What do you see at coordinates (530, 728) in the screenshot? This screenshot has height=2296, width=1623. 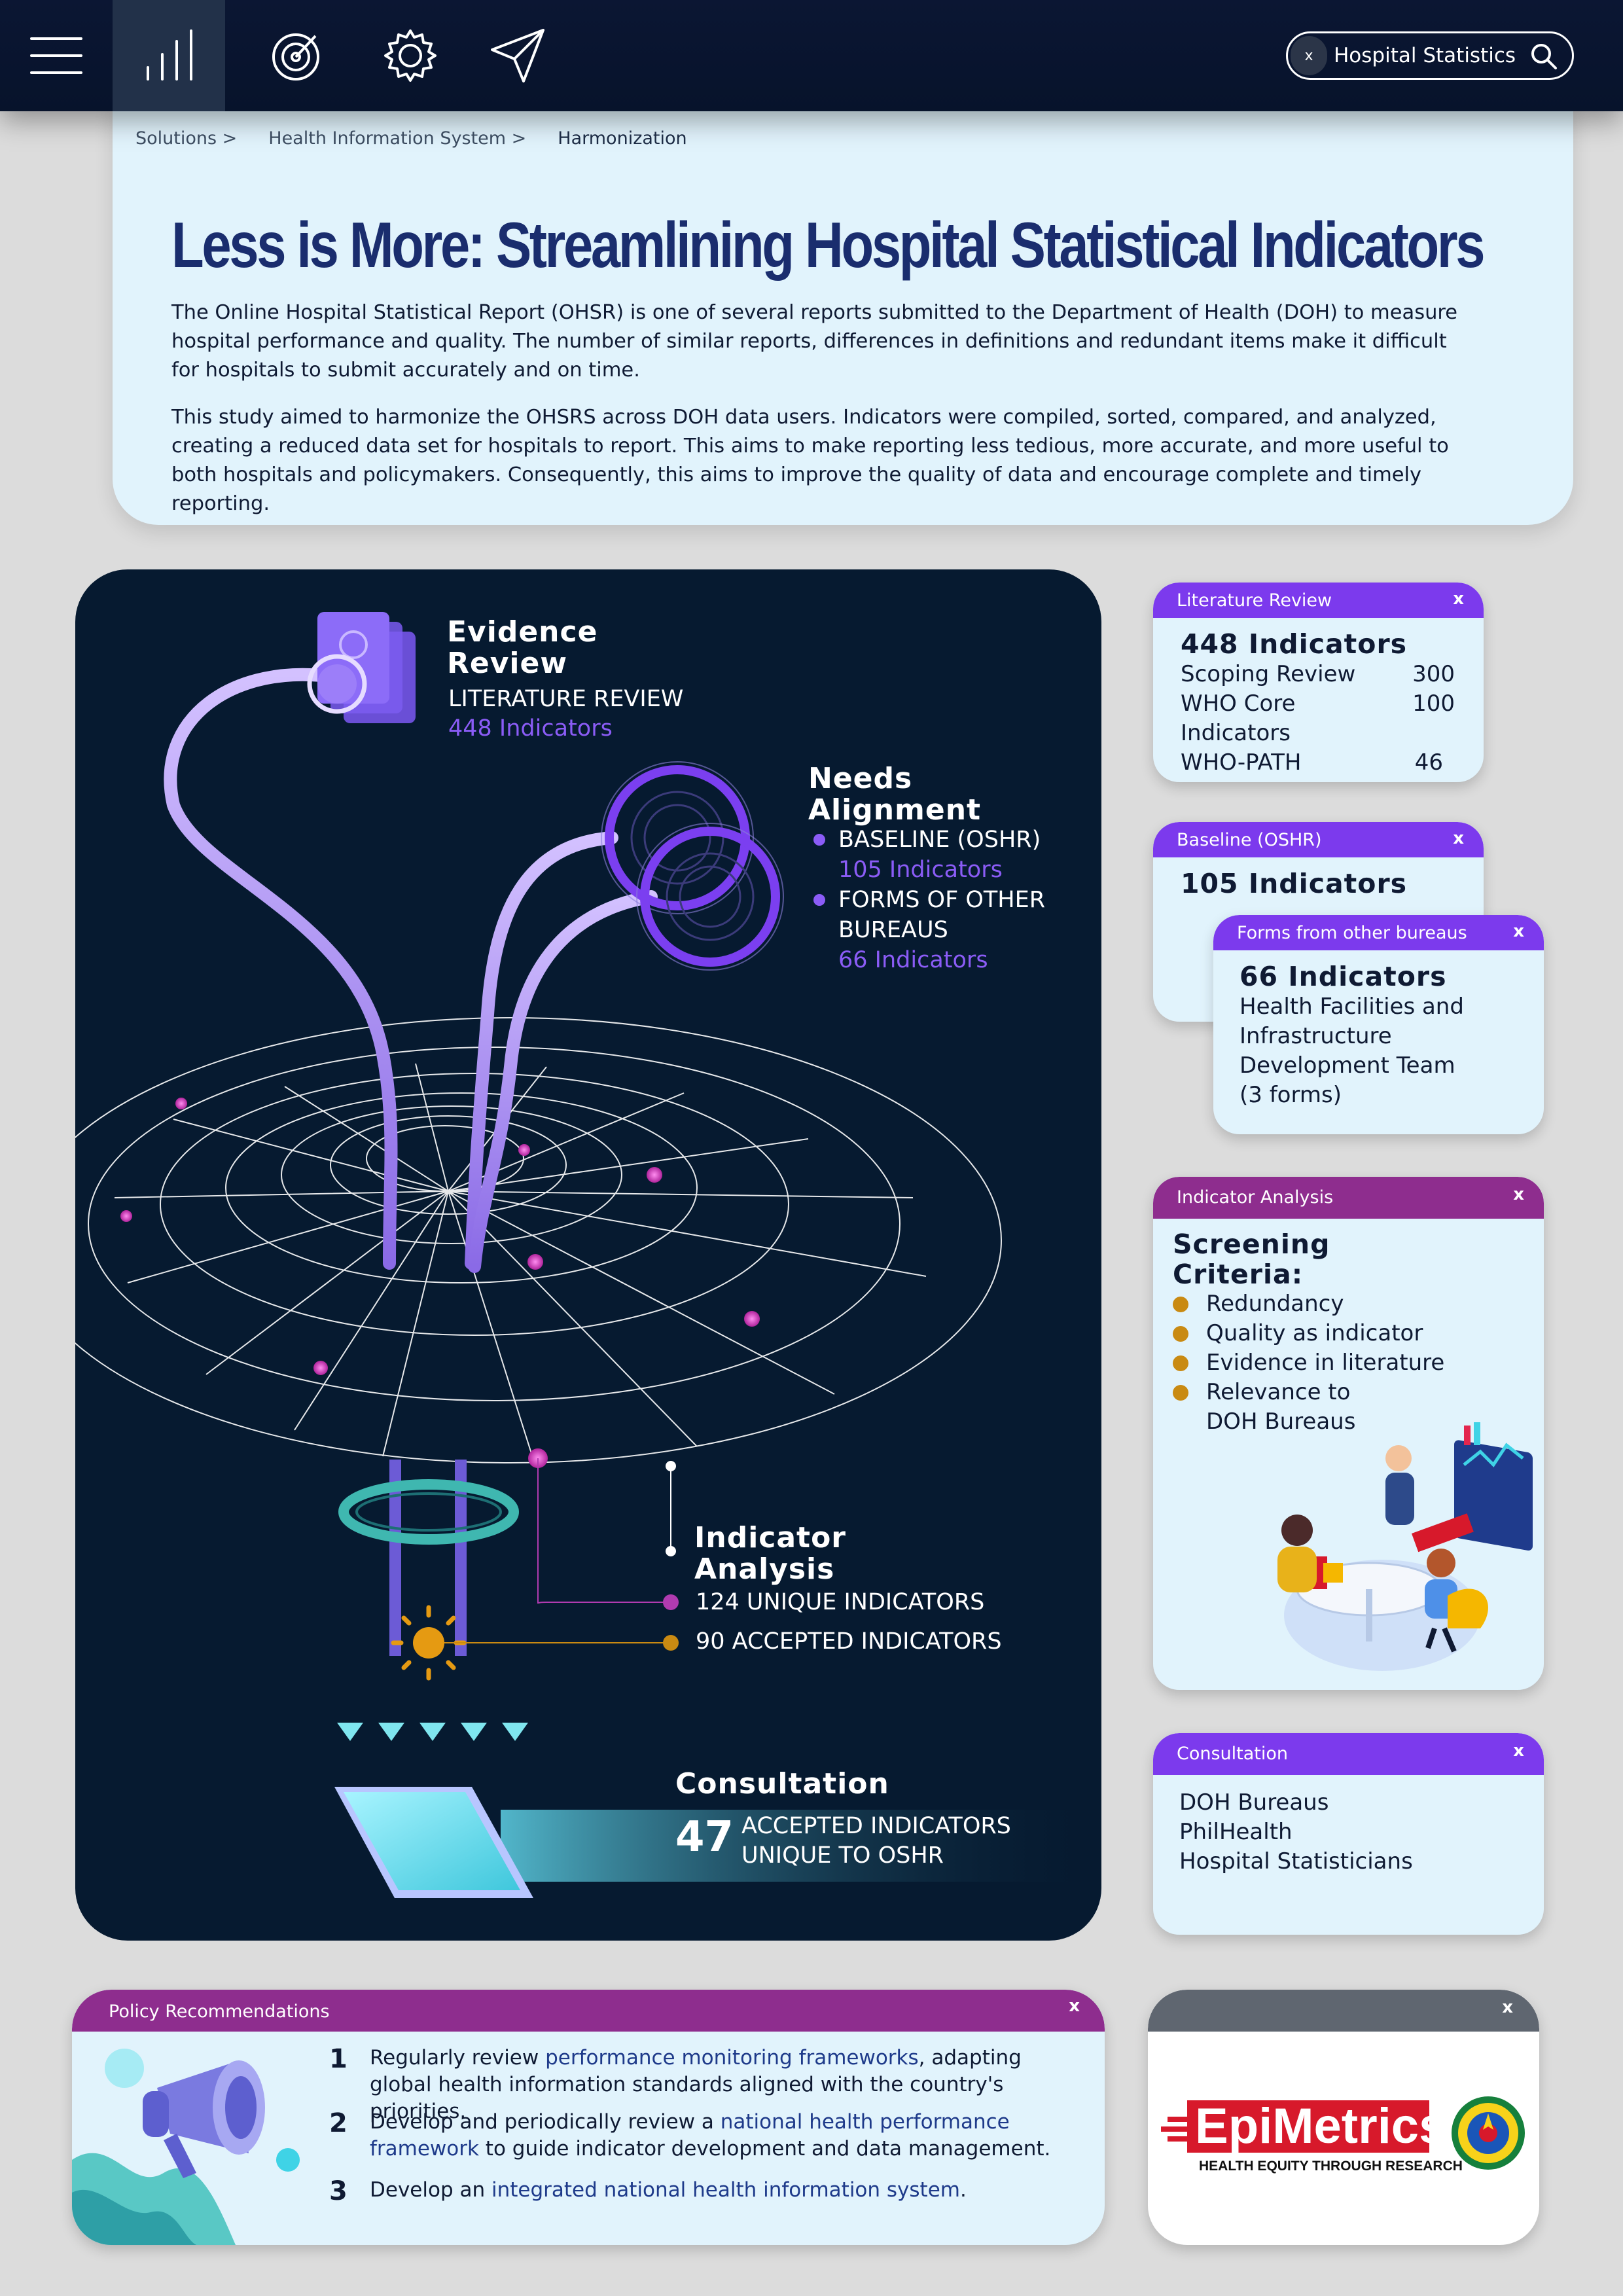 I see `evidence-count: 448 Indicators` at bounding box center [530, 728].